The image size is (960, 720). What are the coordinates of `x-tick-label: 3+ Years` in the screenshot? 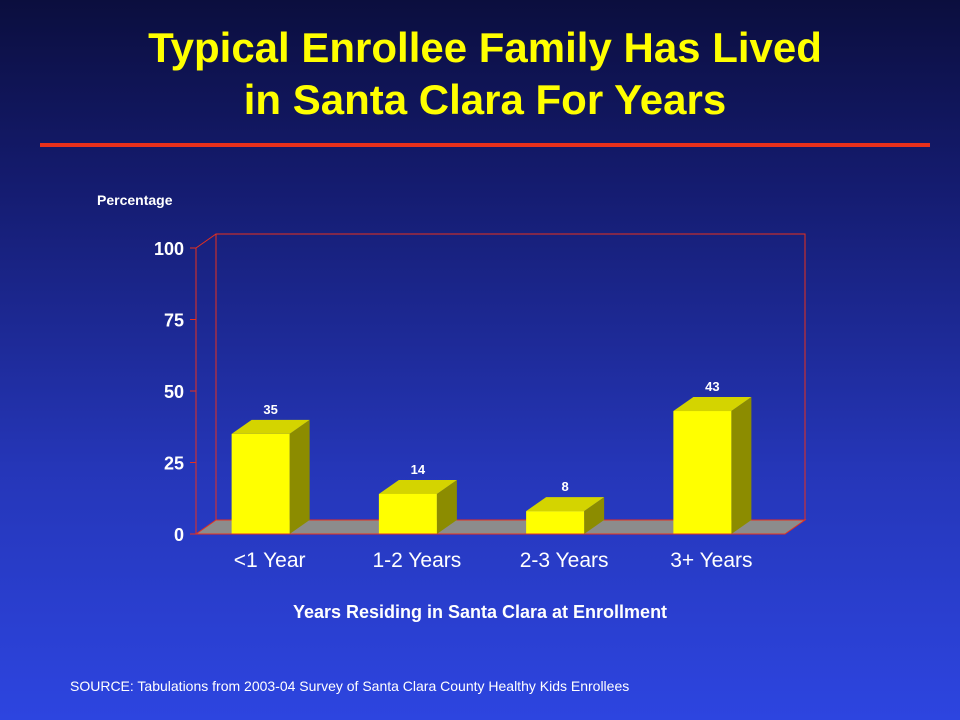 It's located at (711, 560).